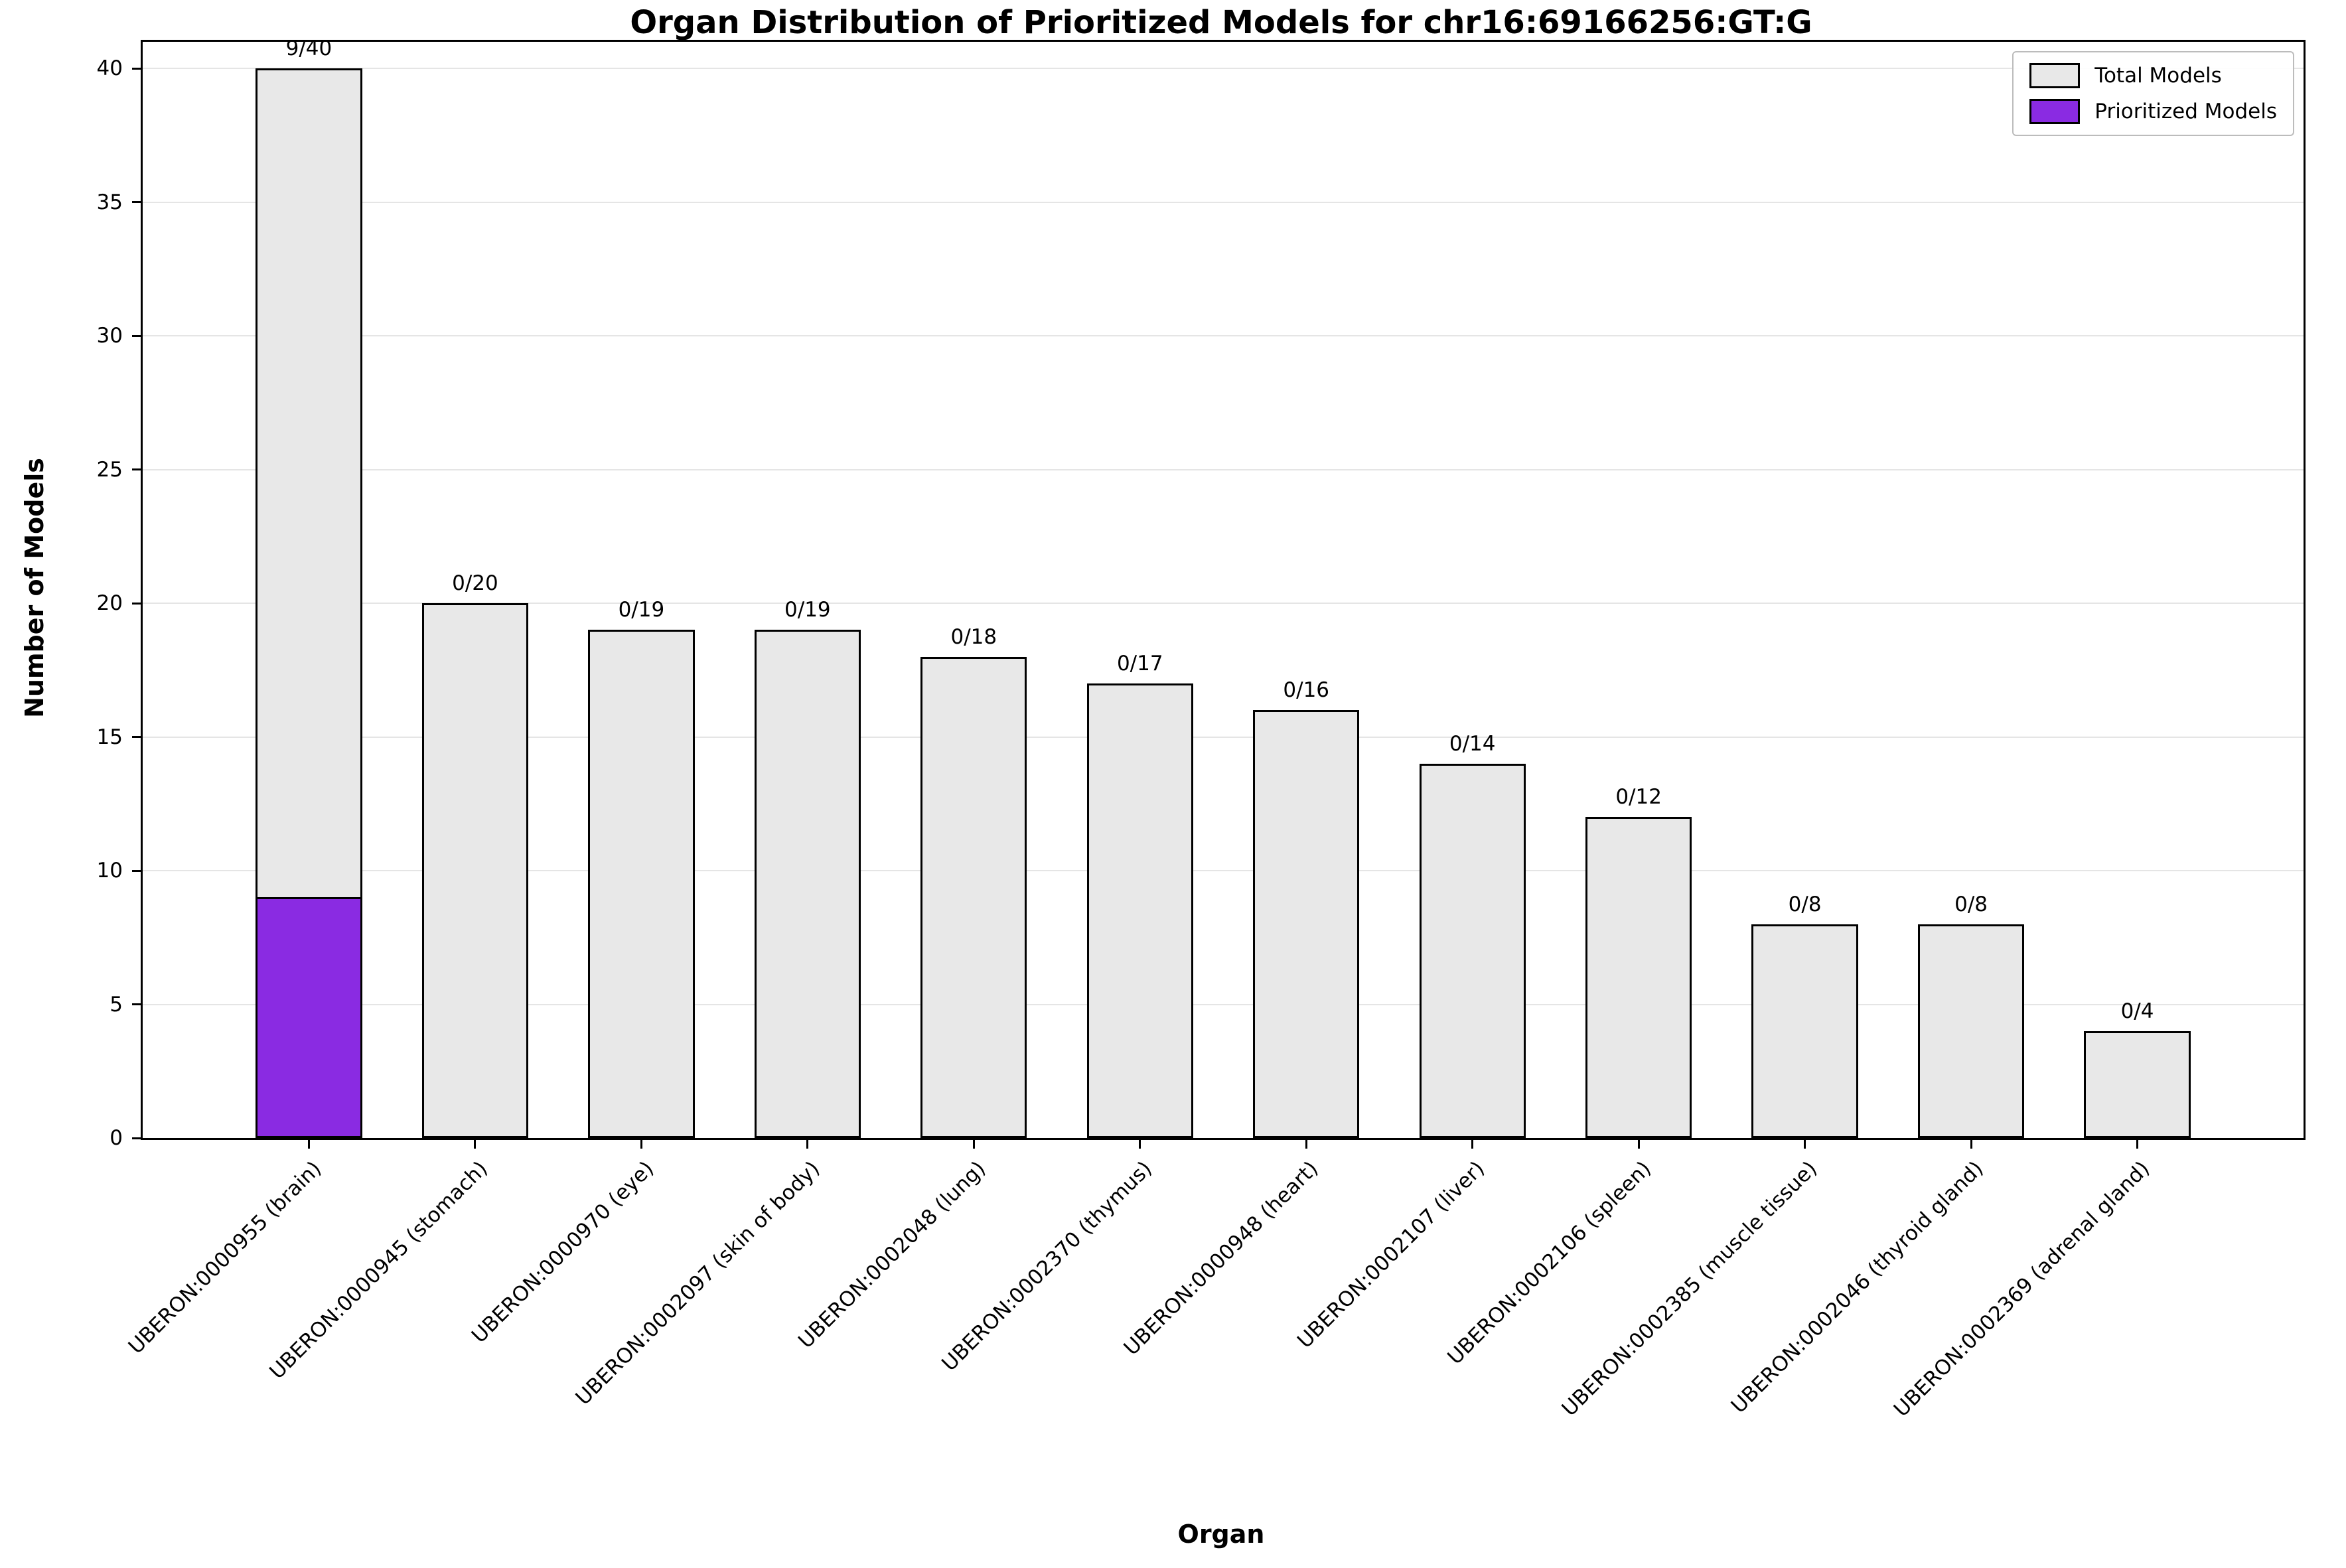  Describe the element at coordinates (562, 1252) in the screenshot. I see `x-tick-label: UBERON:0000970 (eye)` at that location.